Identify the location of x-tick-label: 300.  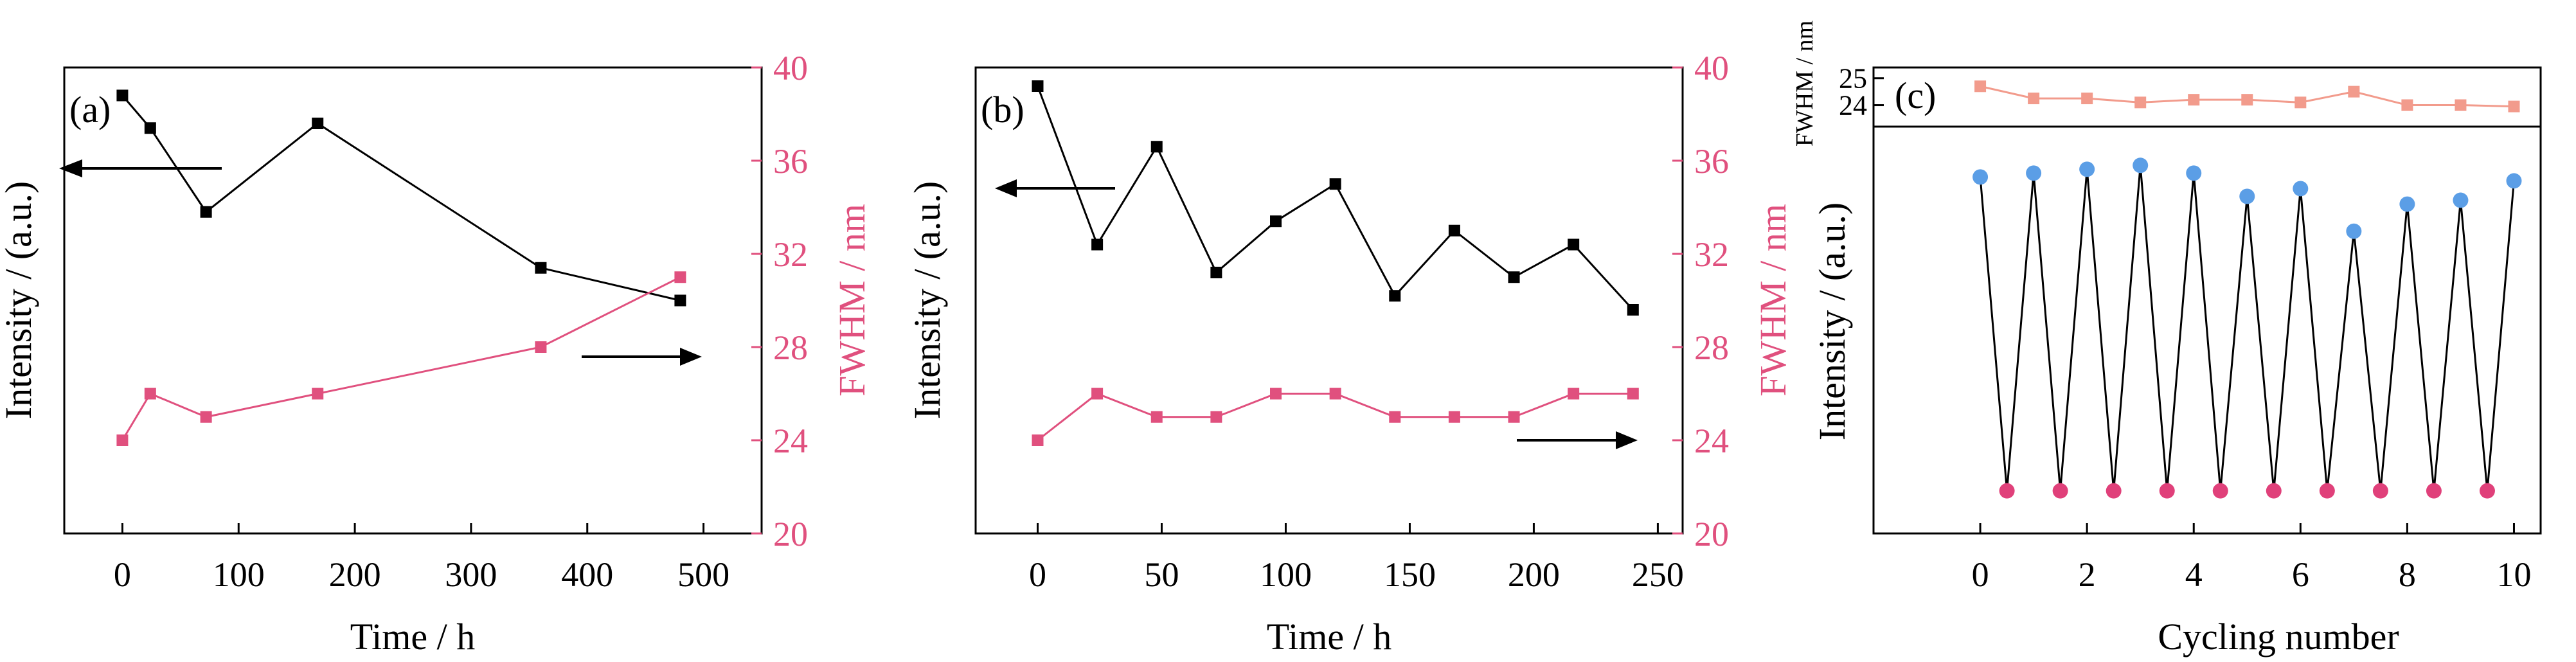
(471, 574).